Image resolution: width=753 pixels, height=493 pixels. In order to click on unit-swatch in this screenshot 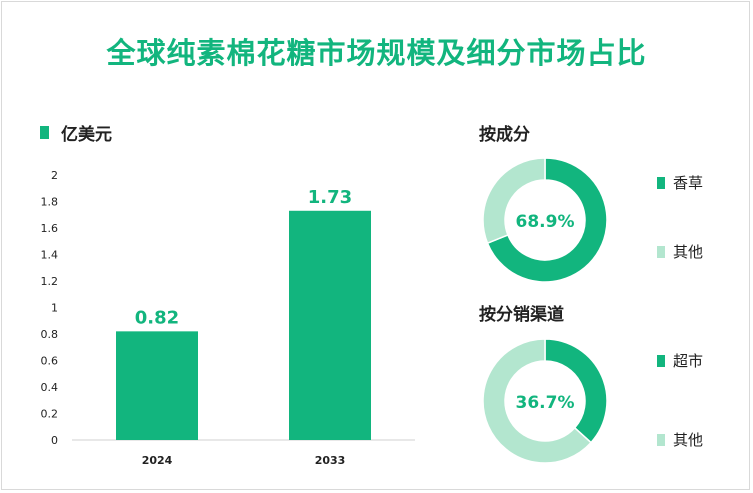, I will do `click(44, 132)`.